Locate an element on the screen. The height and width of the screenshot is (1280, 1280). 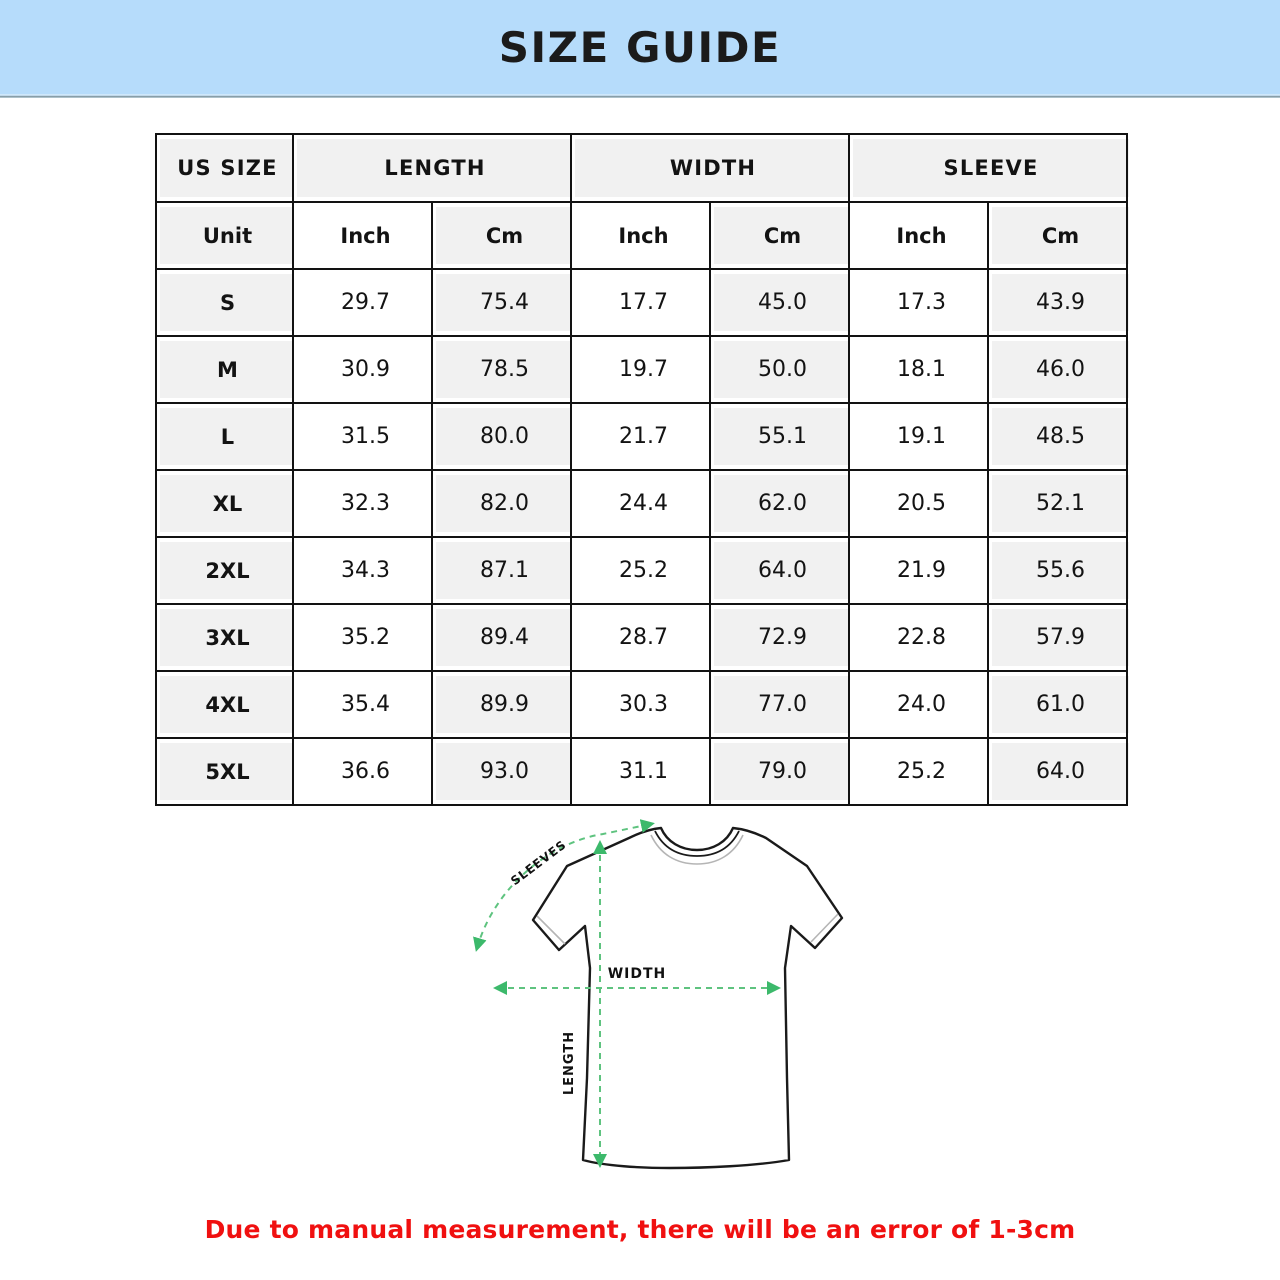
cell-length-in-value: 31.5 is located at coordinates (365, 436).